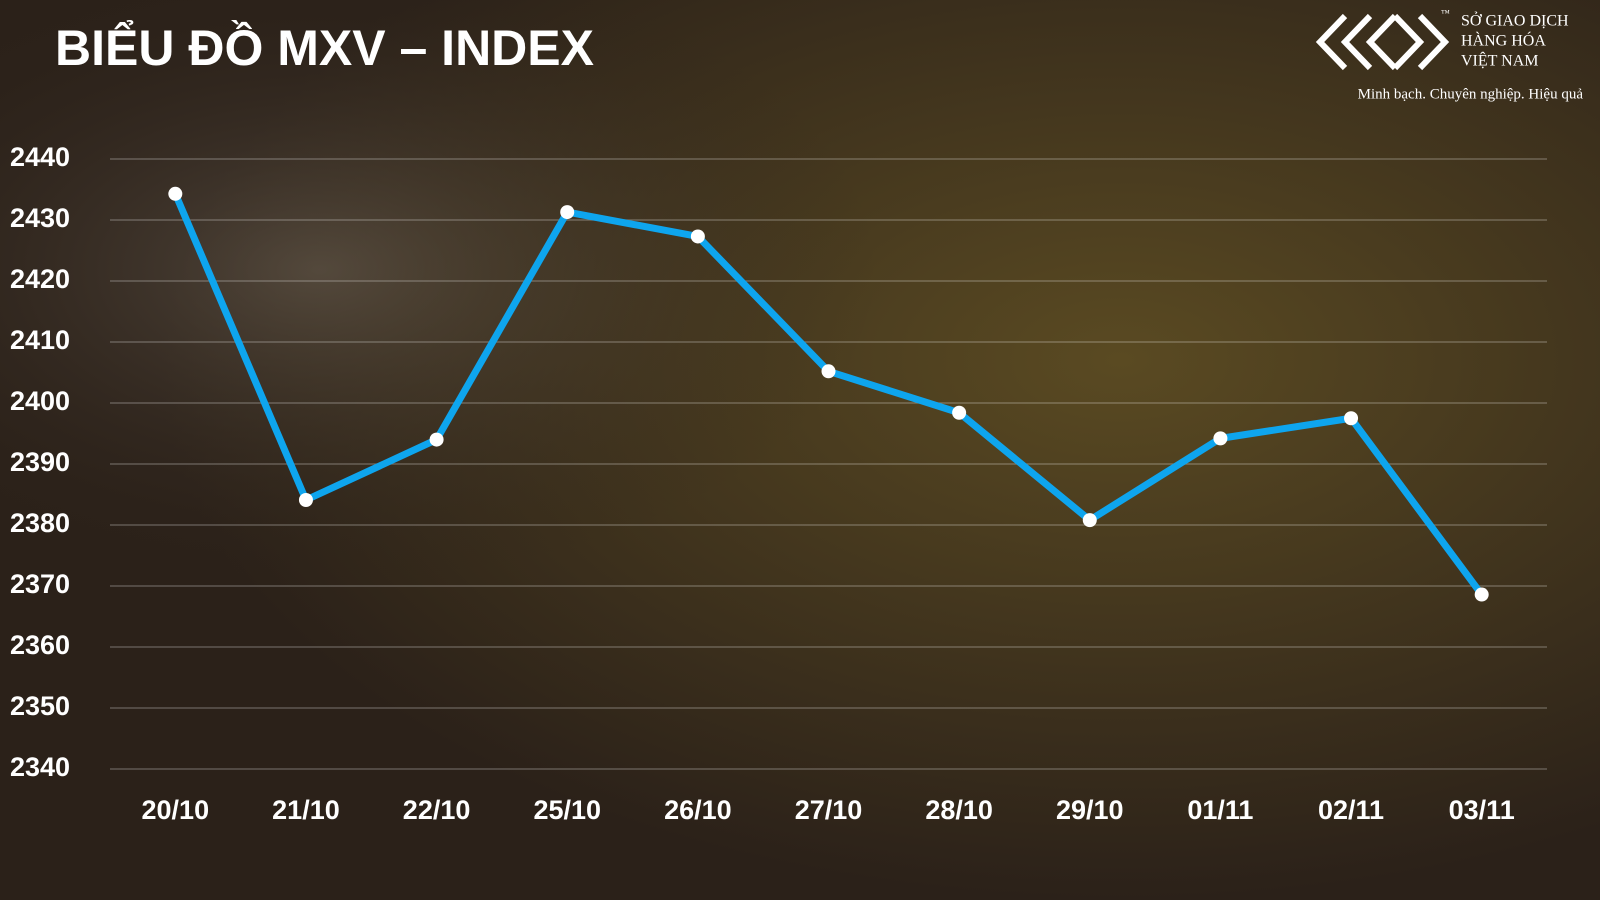 Image resolution: width=1600 pixels, height=900 pixels. What do you see at coordinates (567, 810) in the screenshot?
I see `x-tick-label: 25/10` at bounding box center [567, 810].